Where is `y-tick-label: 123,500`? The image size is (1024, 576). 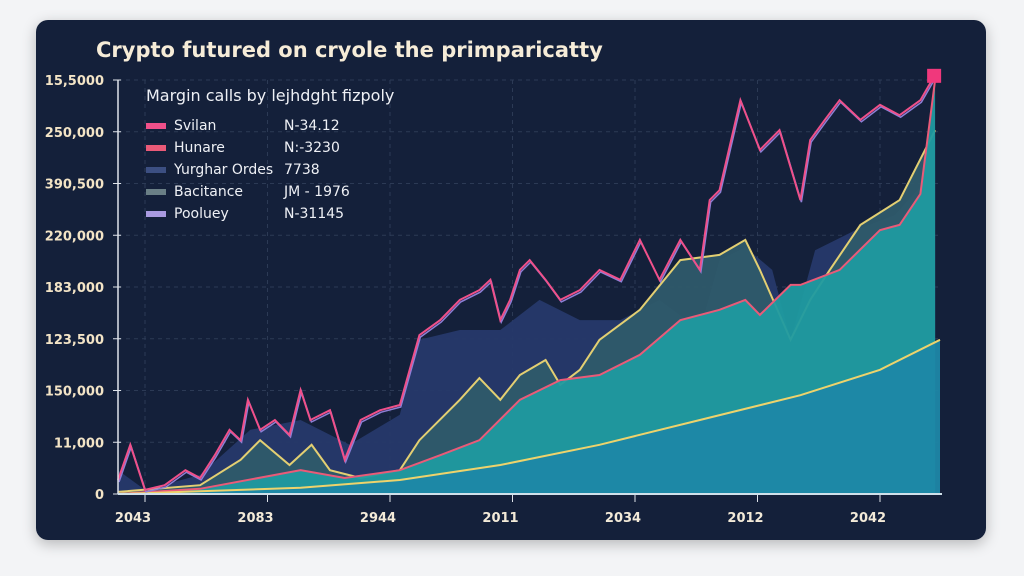
y-tick-label: 123,500 is located at coordinates (74, 340).